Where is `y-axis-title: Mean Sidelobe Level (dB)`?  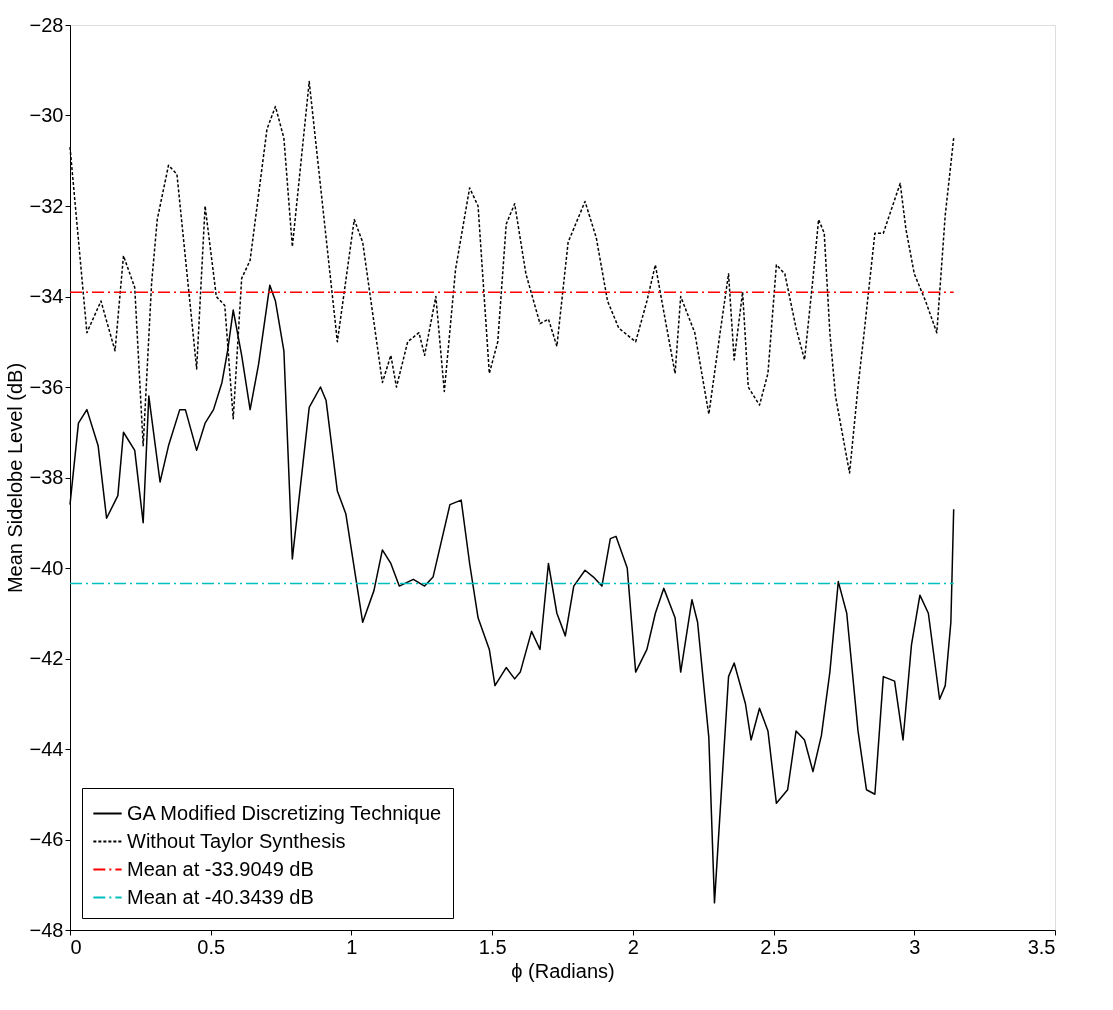 y-axis-title: Mean Sidelobe Level (dB) is located at coordinates (14, 478).